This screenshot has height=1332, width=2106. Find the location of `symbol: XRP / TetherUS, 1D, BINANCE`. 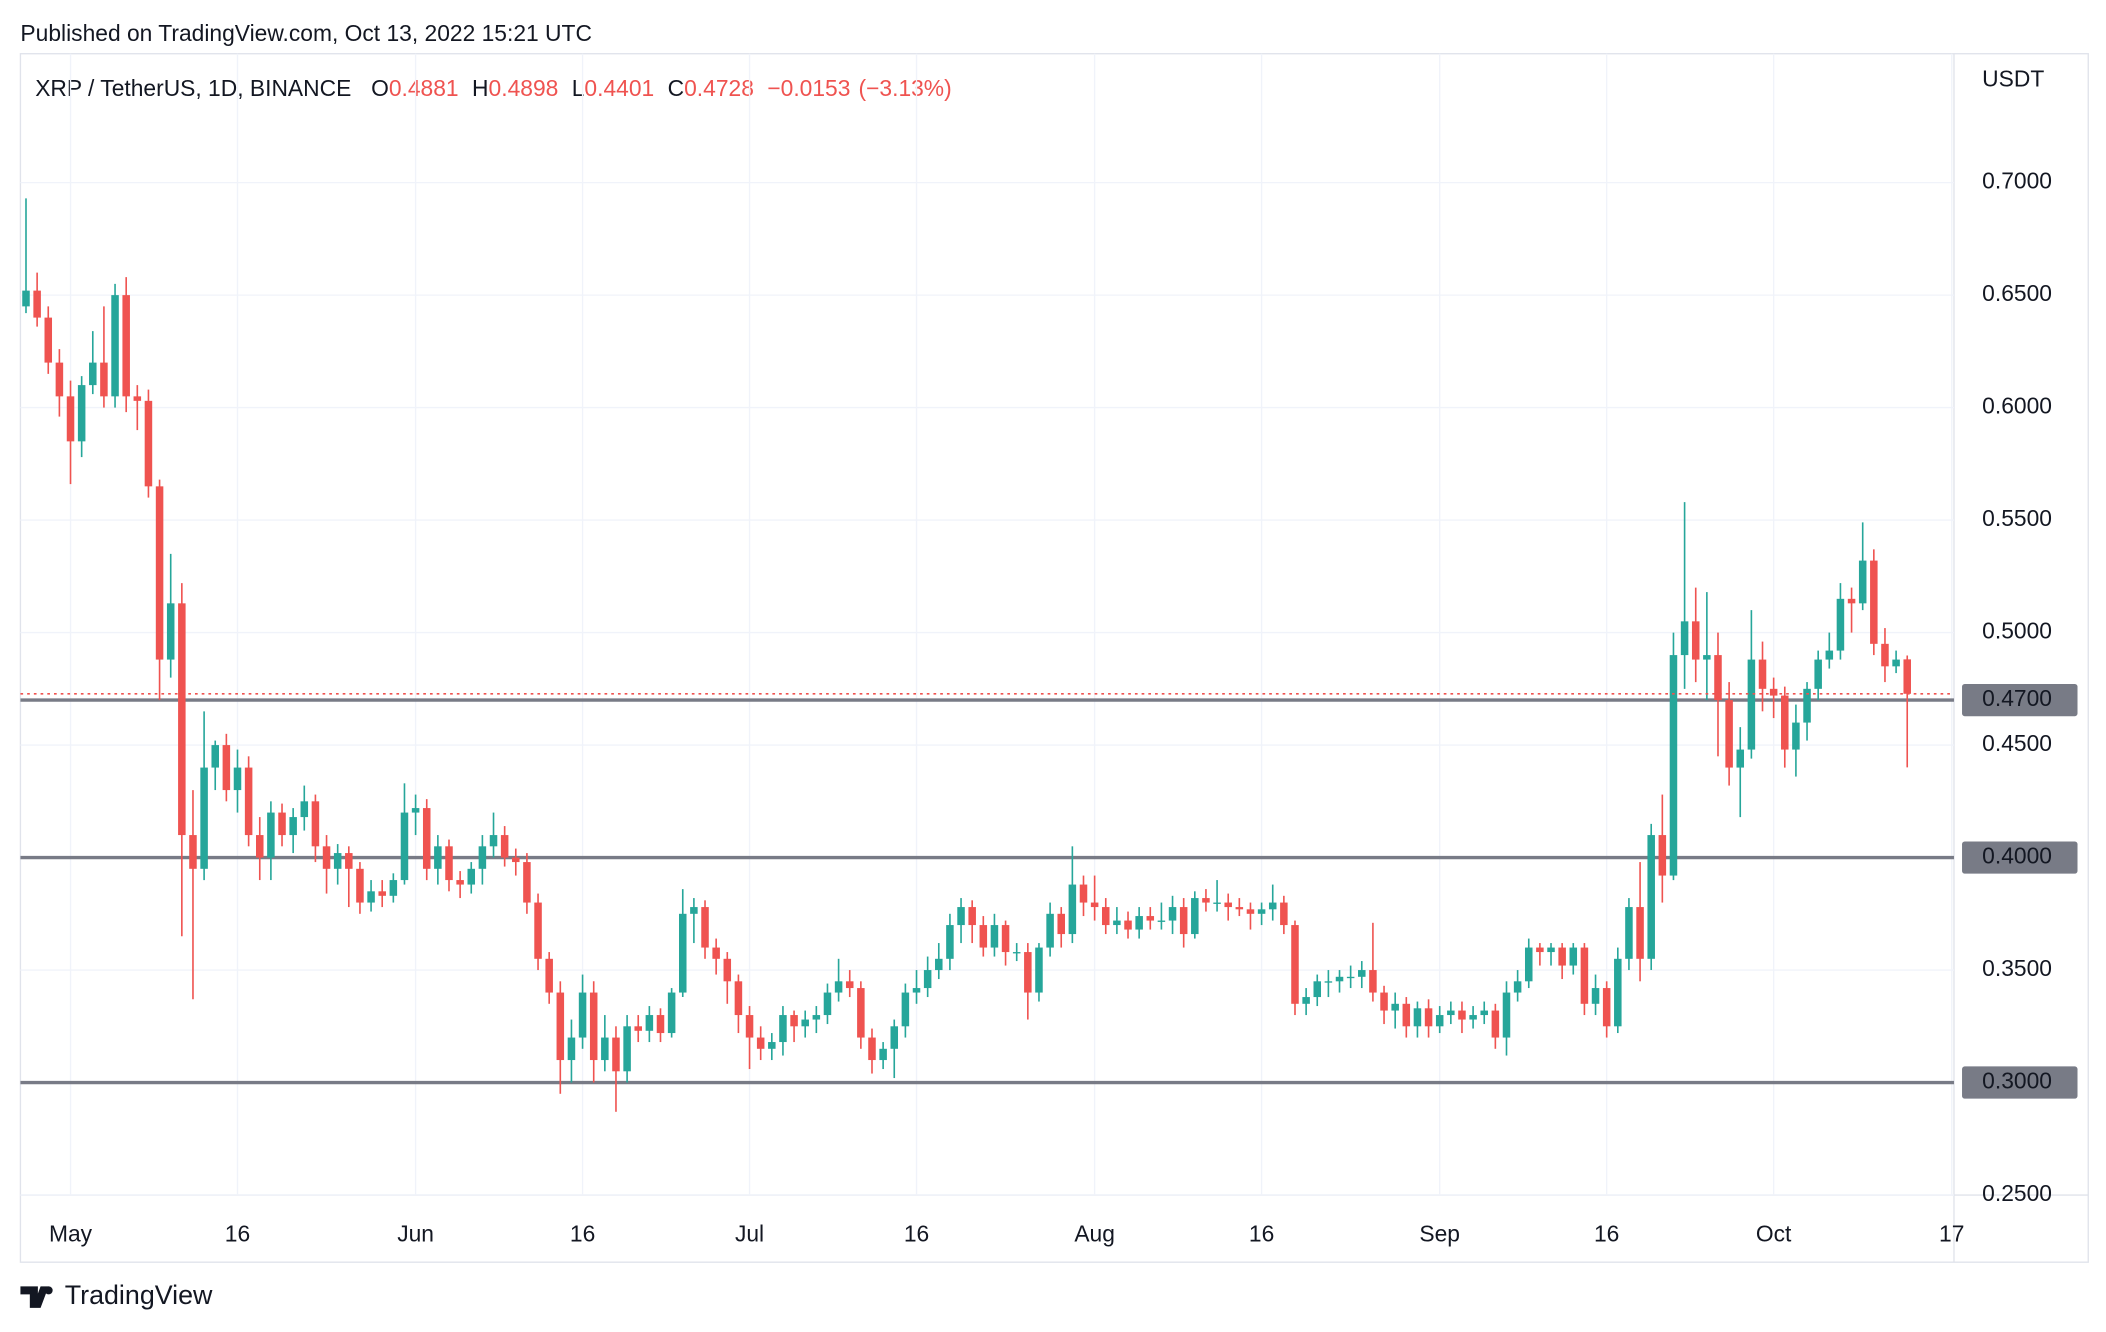

symbol: XRP / TetherUS, 1D, BINANCE is located at coordinates (193, 88).